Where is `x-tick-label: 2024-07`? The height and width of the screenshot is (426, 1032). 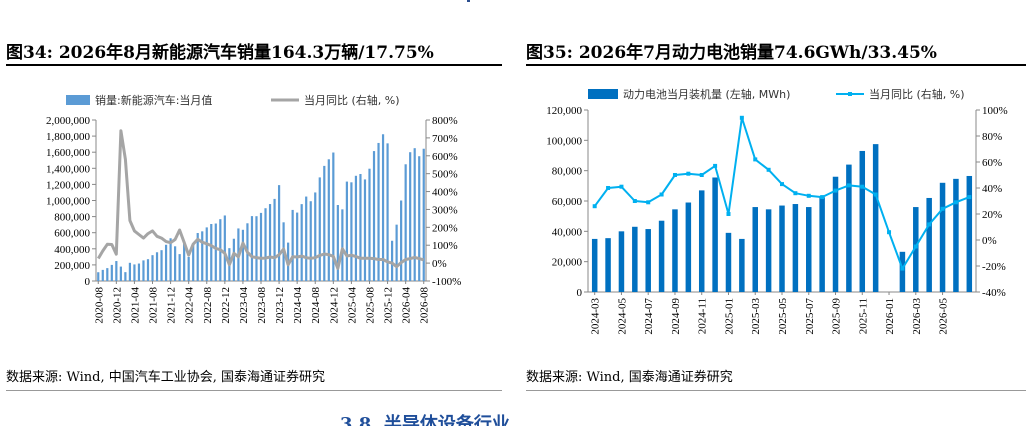 x-tick-label: 2024-07 is located at coordinates (649, 316).